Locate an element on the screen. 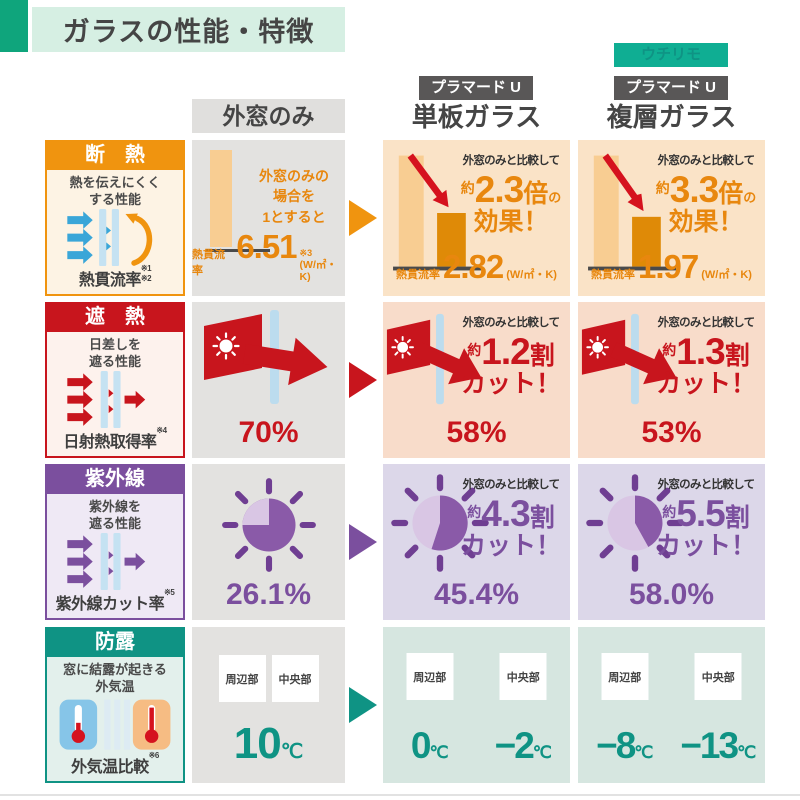  center-temperature: −13℃ is located at coordinates (718, 745).